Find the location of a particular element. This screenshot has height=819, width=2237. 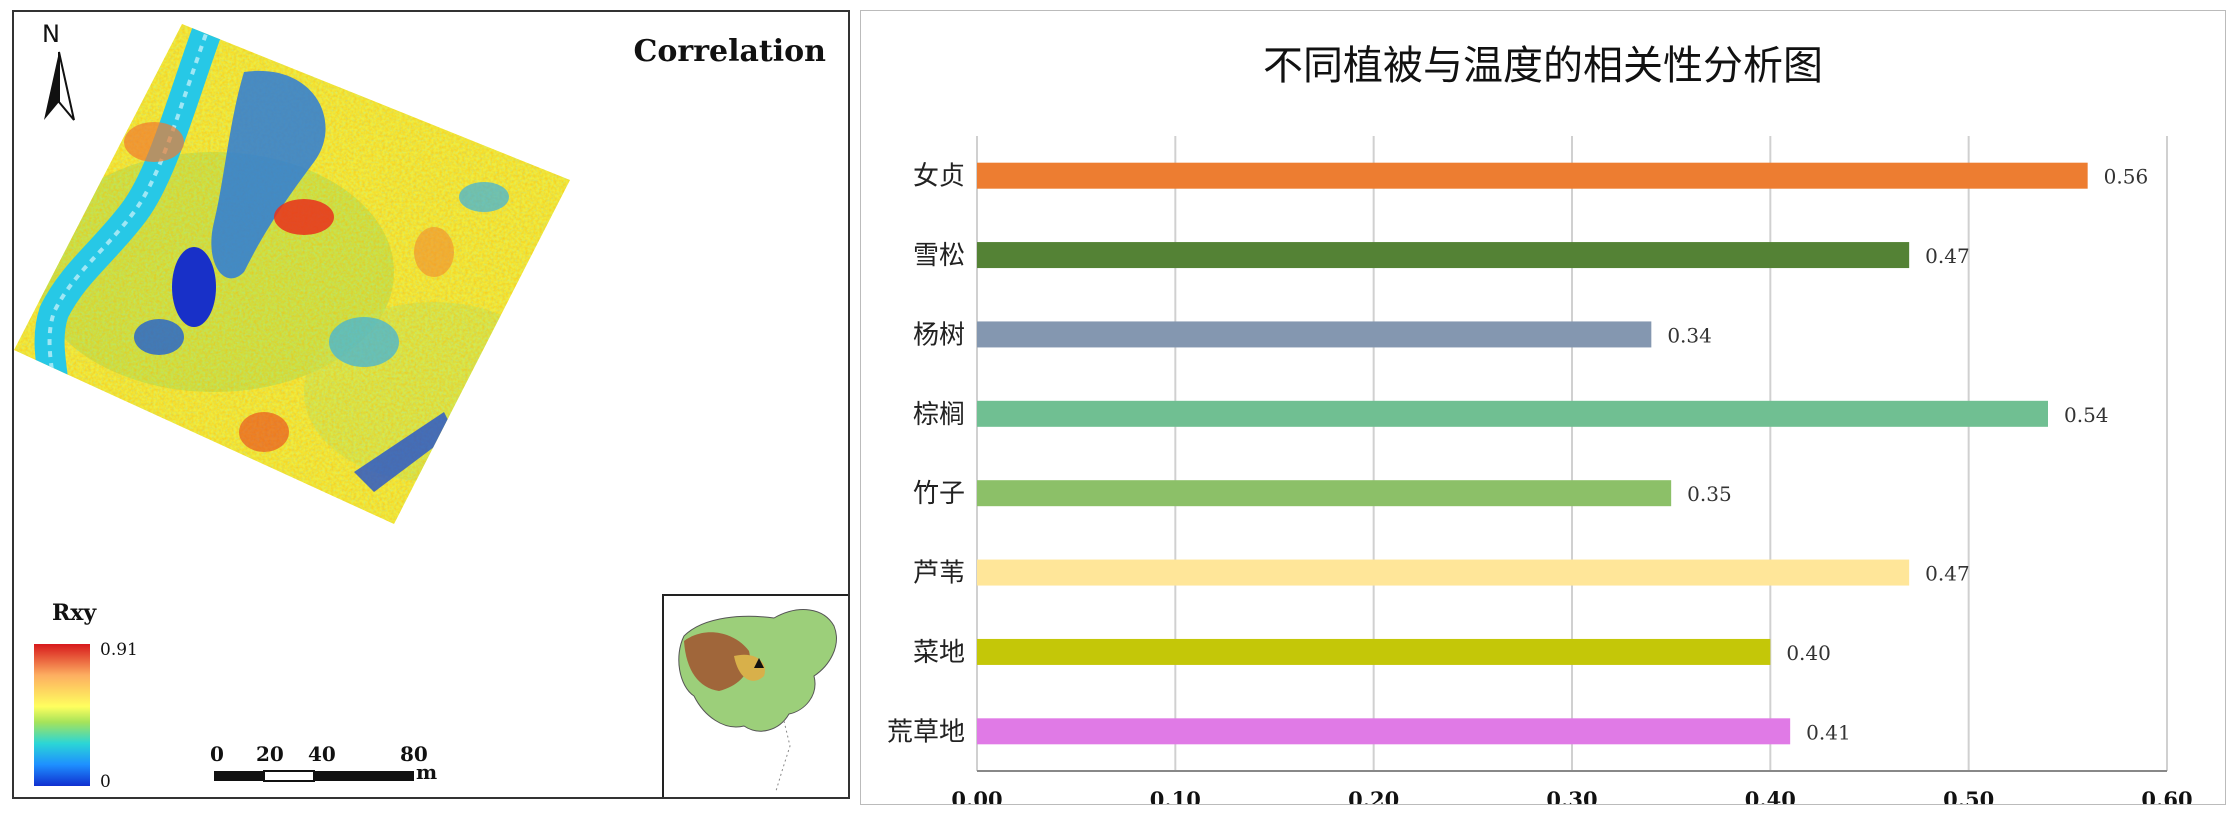

x-tick-label: 0.30 is located at coordinates (1571, 796).